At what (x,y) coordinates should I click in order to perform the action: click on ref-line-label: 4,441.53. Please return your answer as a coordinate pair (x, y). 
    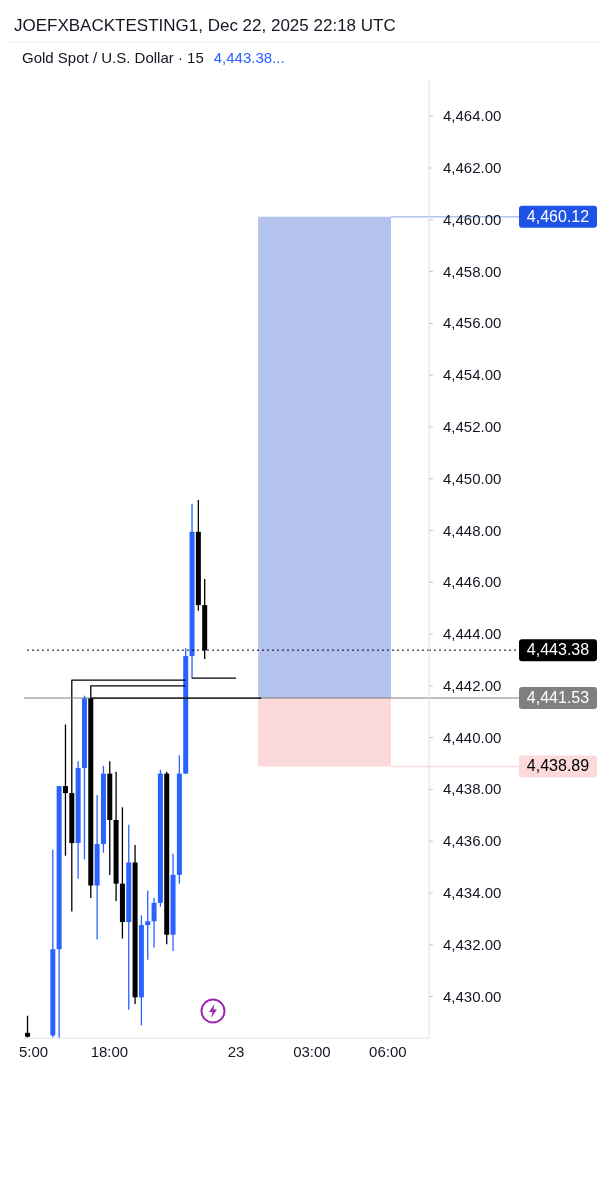
    Looking at the image, I should click on (558, 698).